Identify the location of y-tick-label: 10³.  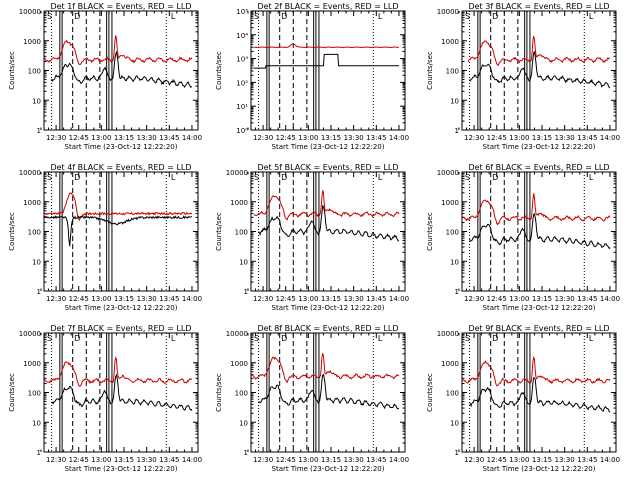
(242, 60).